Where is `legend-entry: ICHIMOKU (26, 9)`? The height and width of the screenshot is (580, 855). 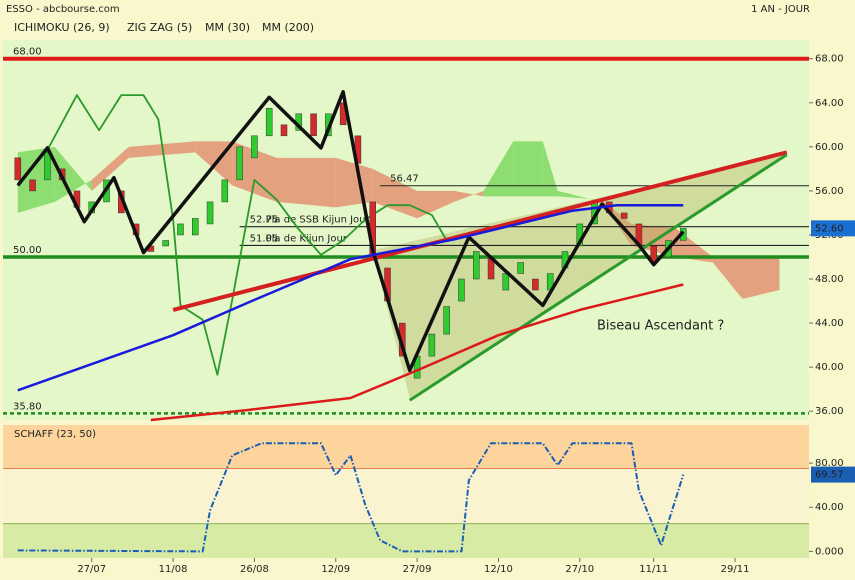 legend-entry: ICHIMOKU (26, 9) is located at coordinates (62, 27).